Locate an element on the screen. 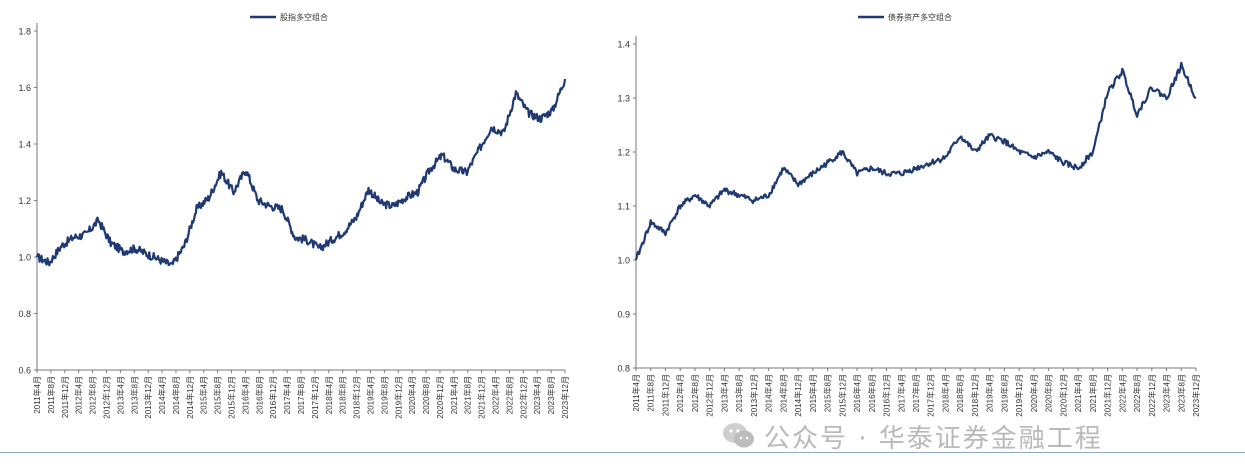 Image resolution: width=1245 pixels, height=464 pixels. y-tick-label: 0.9 is located at coordinates (623, 315).